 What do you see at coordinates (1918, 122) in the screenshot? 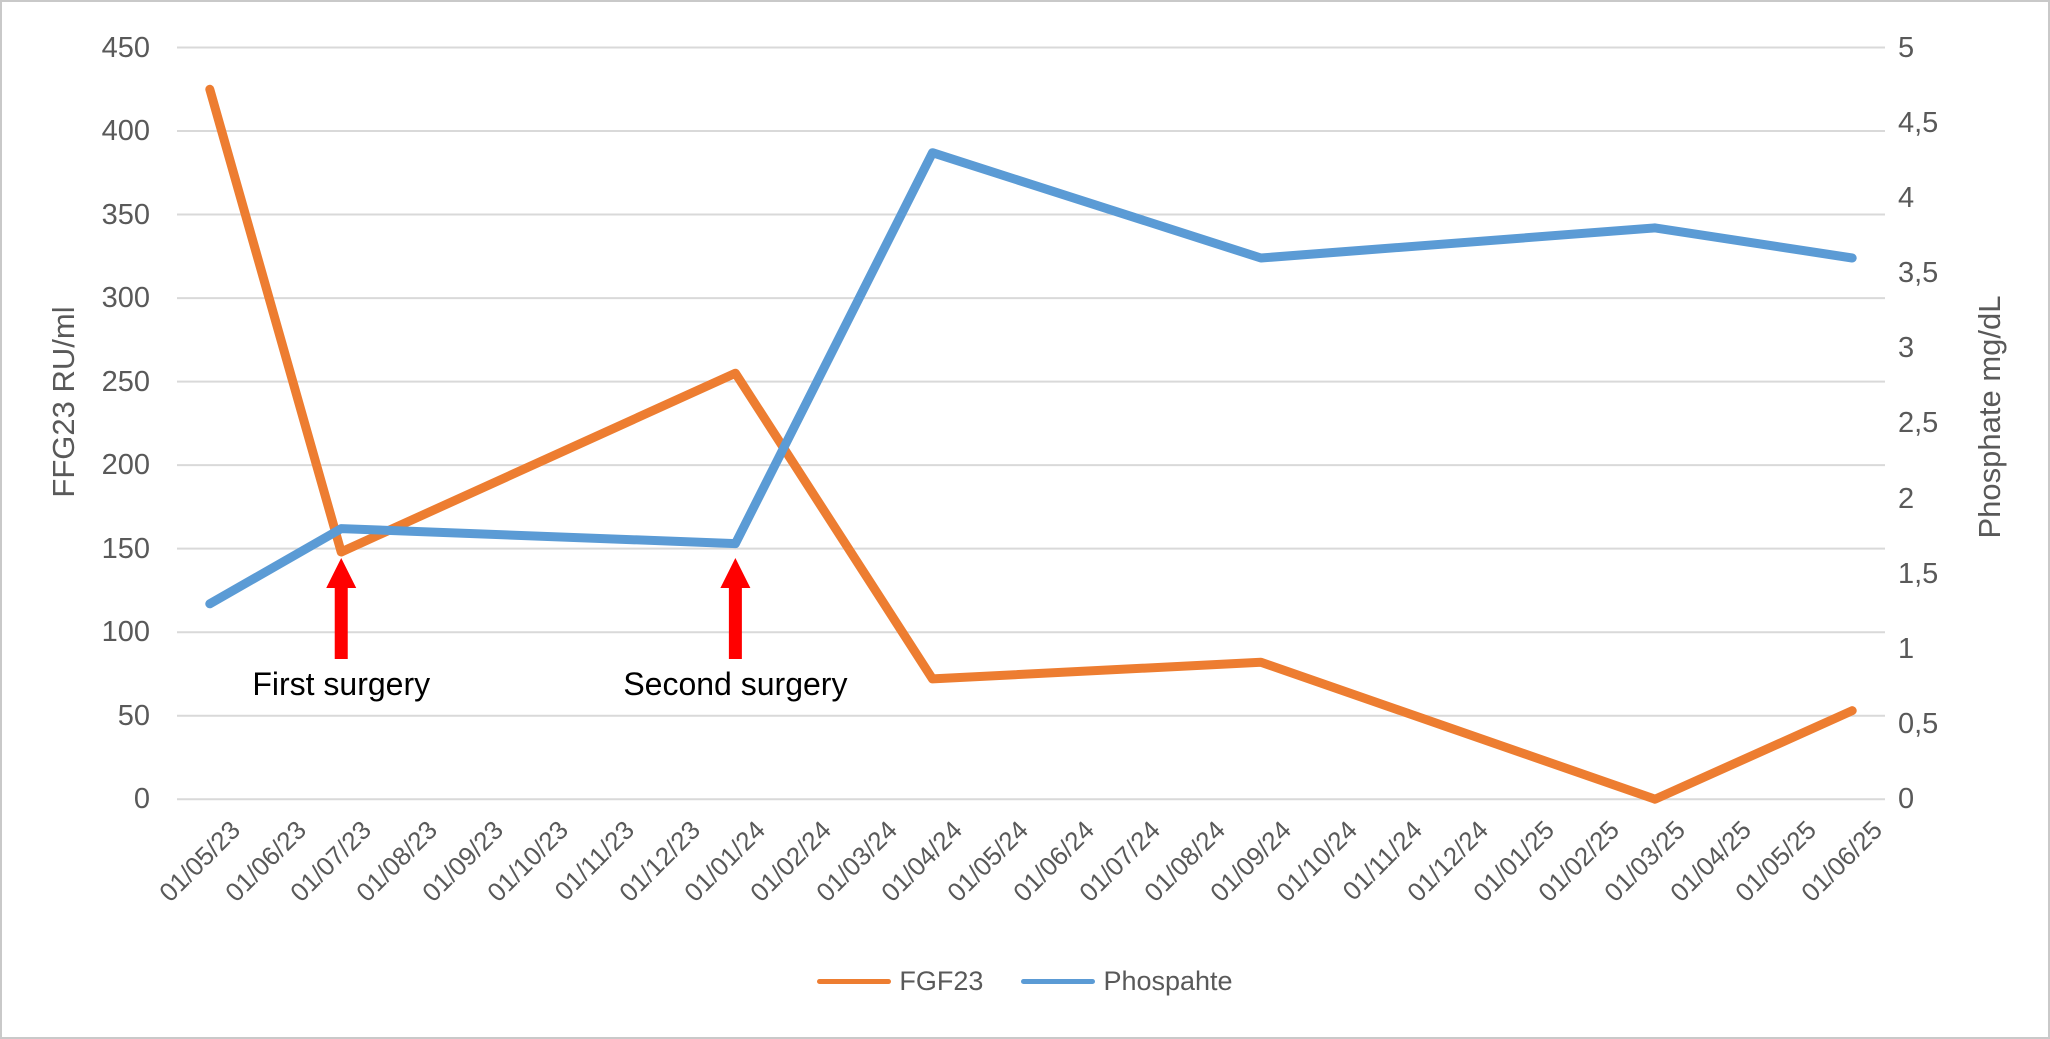
I see `right-axis-tick: 4,5` at bounding box center [1918, 122].